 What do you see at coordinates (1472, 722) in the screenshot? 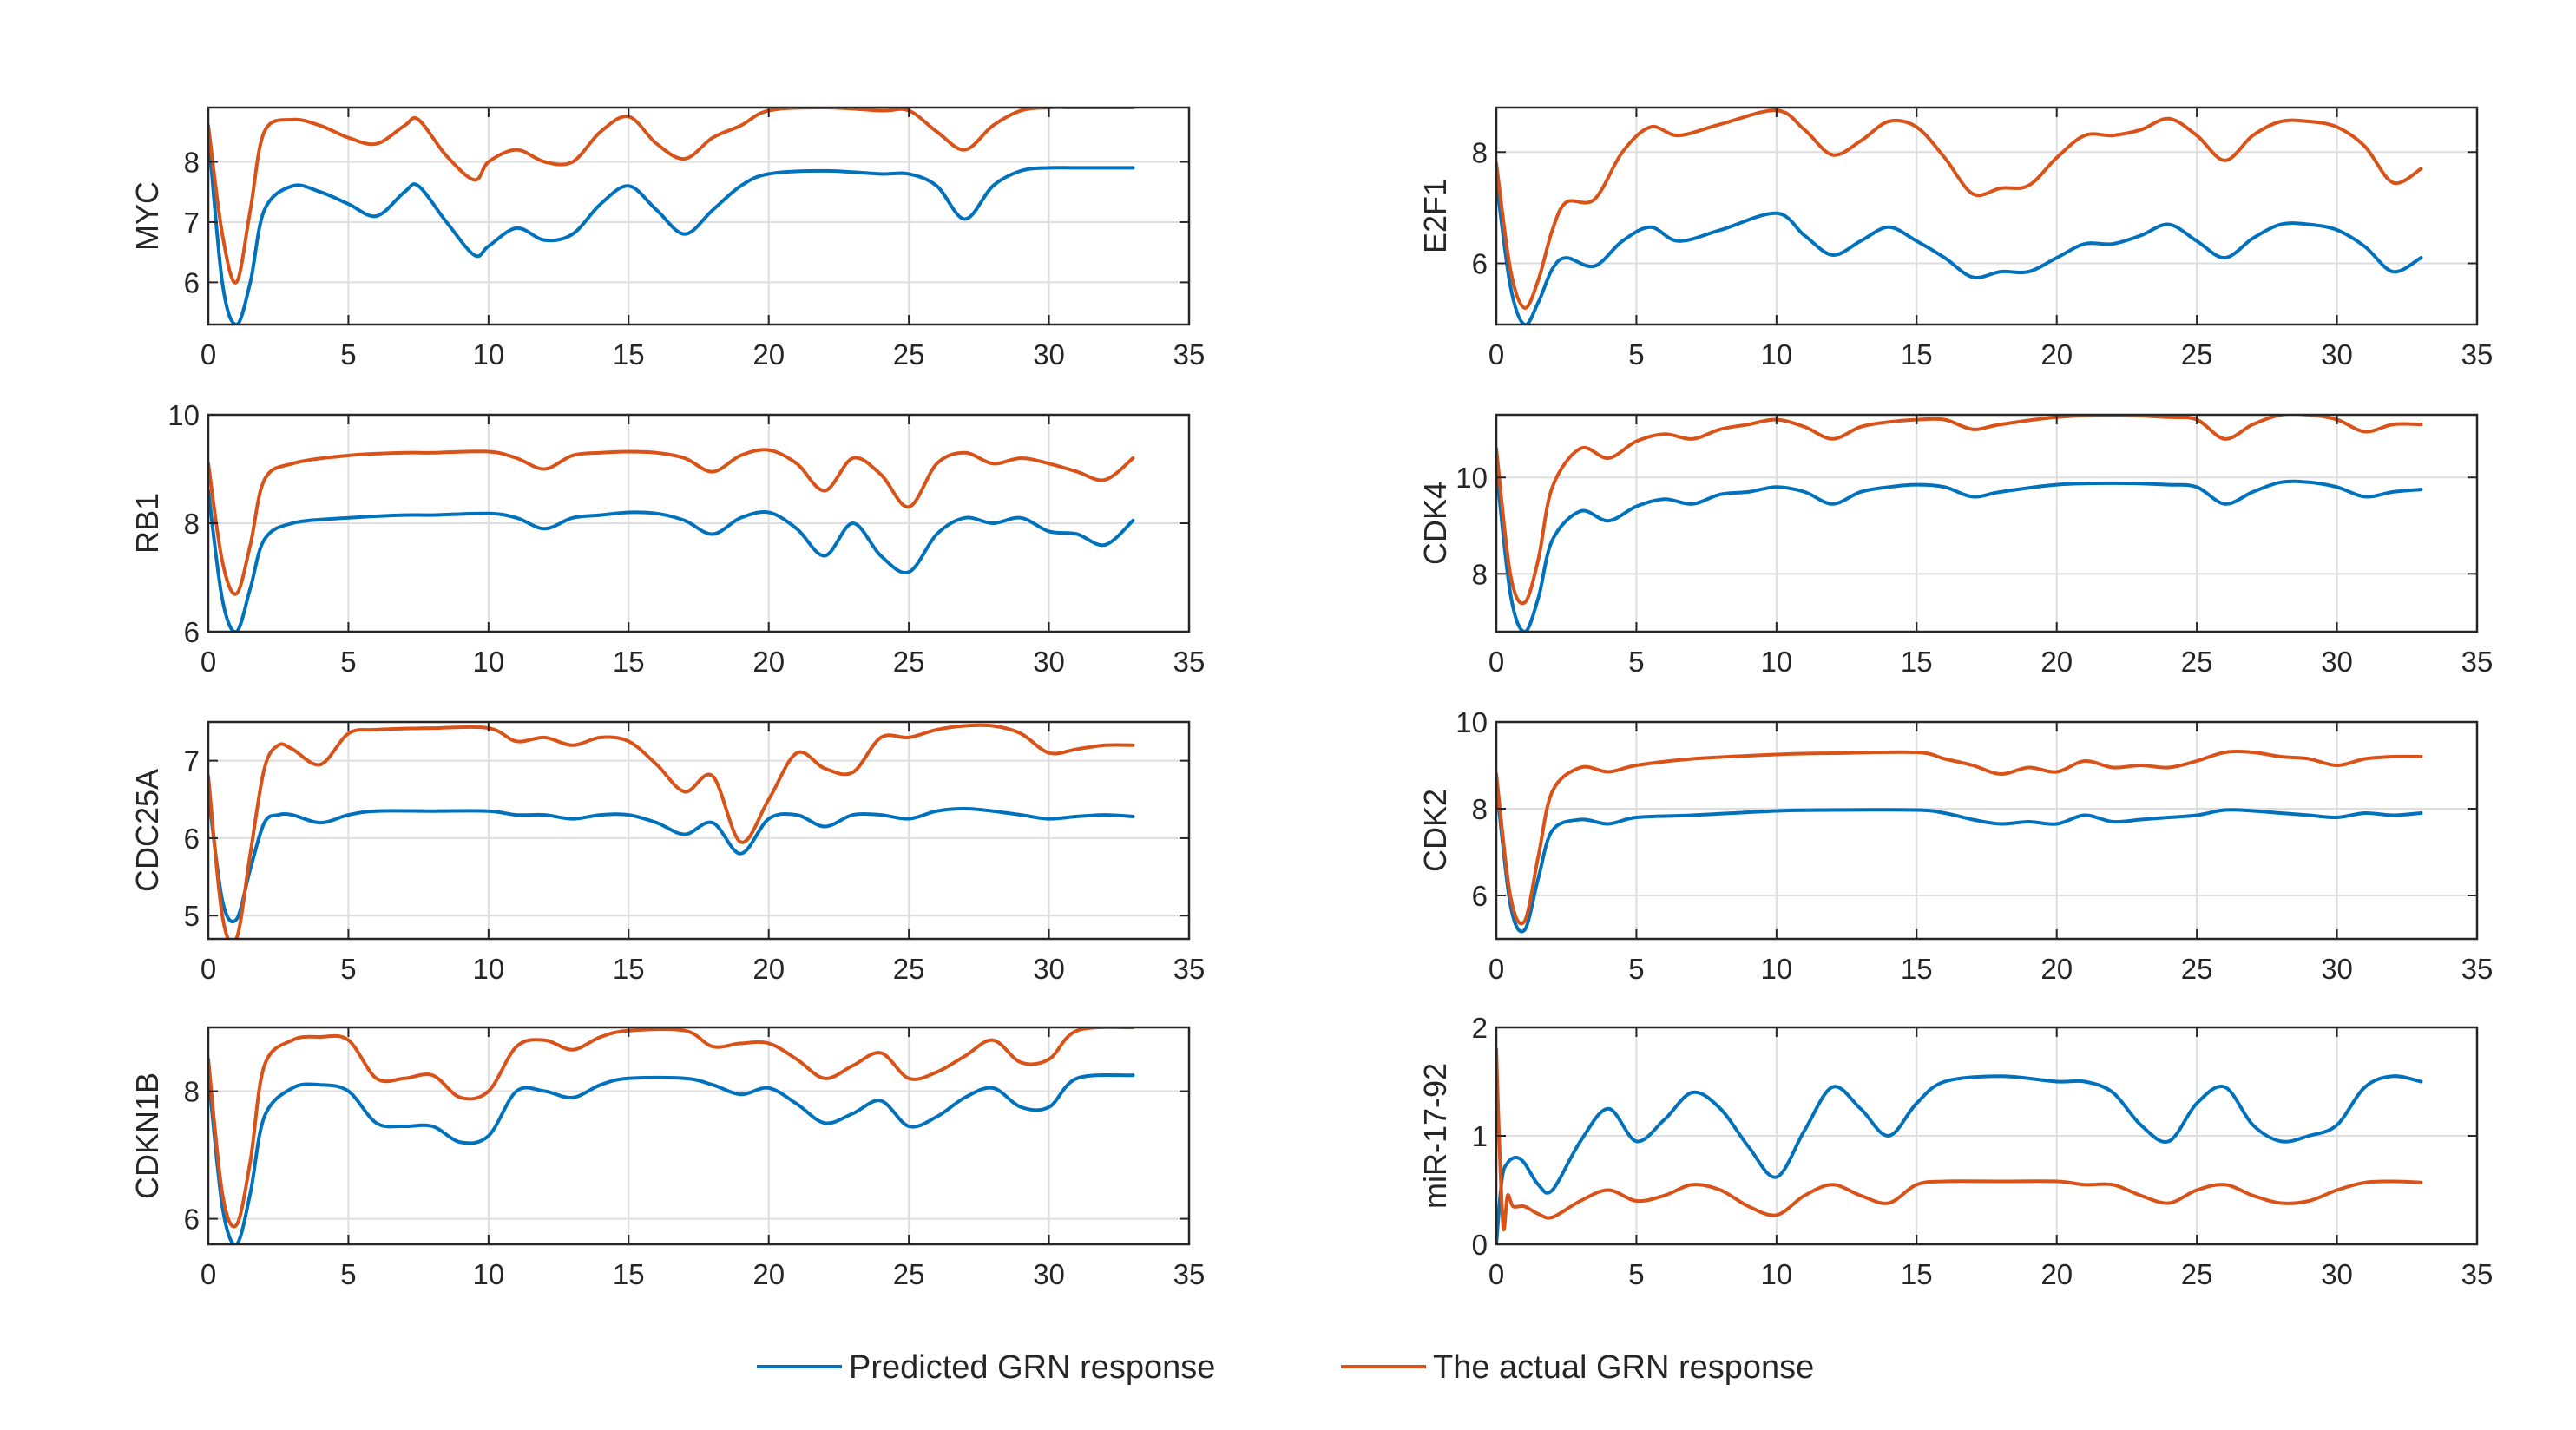
I see `y-tick-label: 10` at bounding box center [1472, 722].